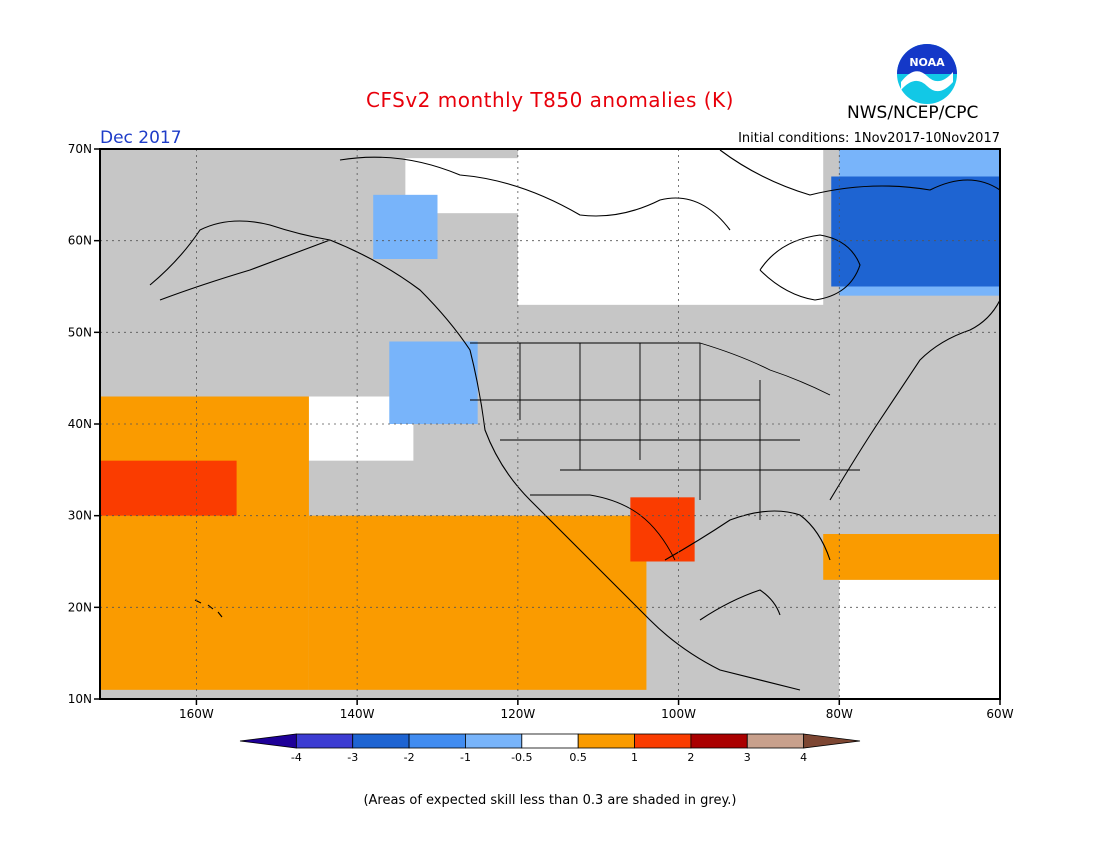  What do you see at coordinates (634, 757) in the screenshot?
I see `legend-label: 1` at bounding box center [634, 757].